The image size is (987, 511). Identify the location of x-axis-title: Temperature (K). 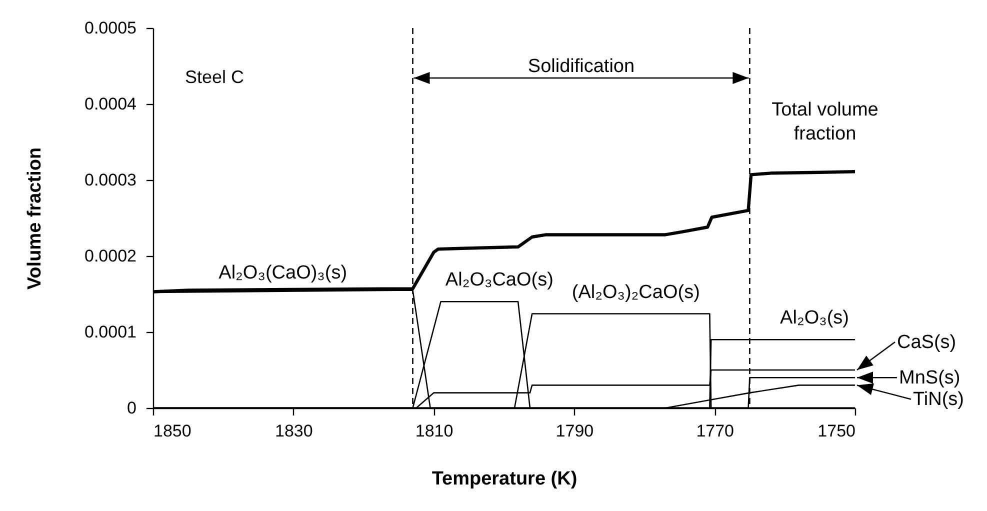
(505, 479).